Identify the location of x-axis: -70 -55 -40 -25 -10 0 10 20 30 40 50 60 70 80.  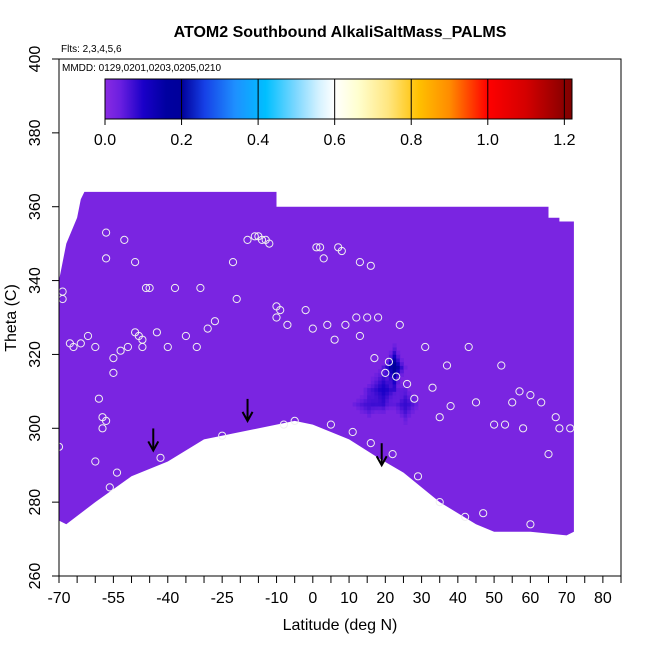
(334, 591).